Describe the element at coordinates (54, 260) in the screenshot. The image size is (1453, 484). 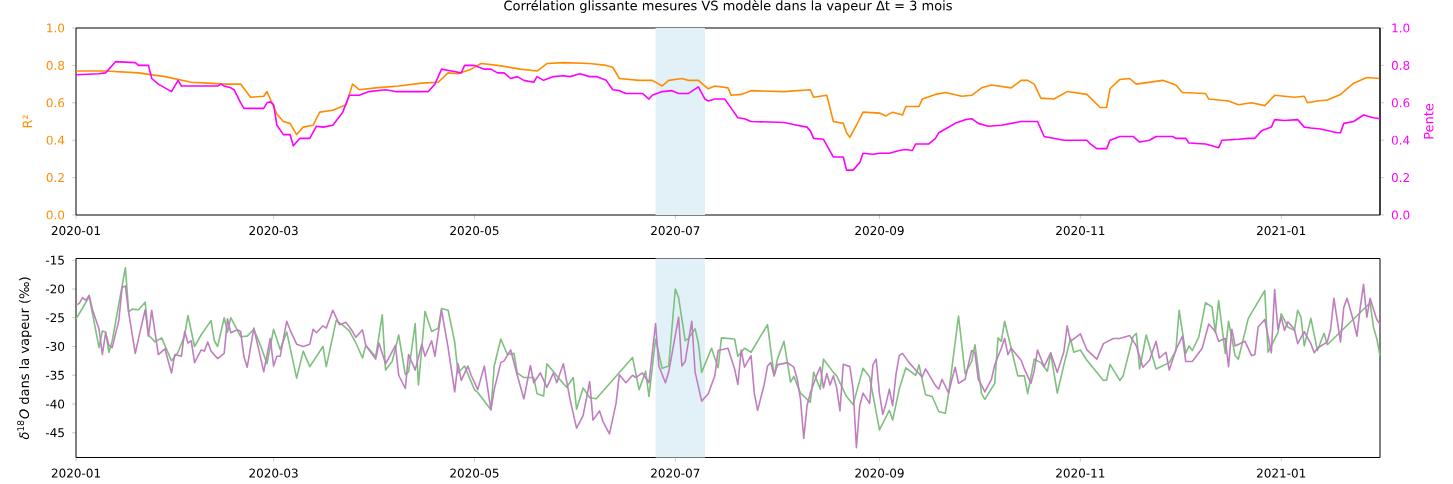
I see `y-tick-label: -15` at that location.